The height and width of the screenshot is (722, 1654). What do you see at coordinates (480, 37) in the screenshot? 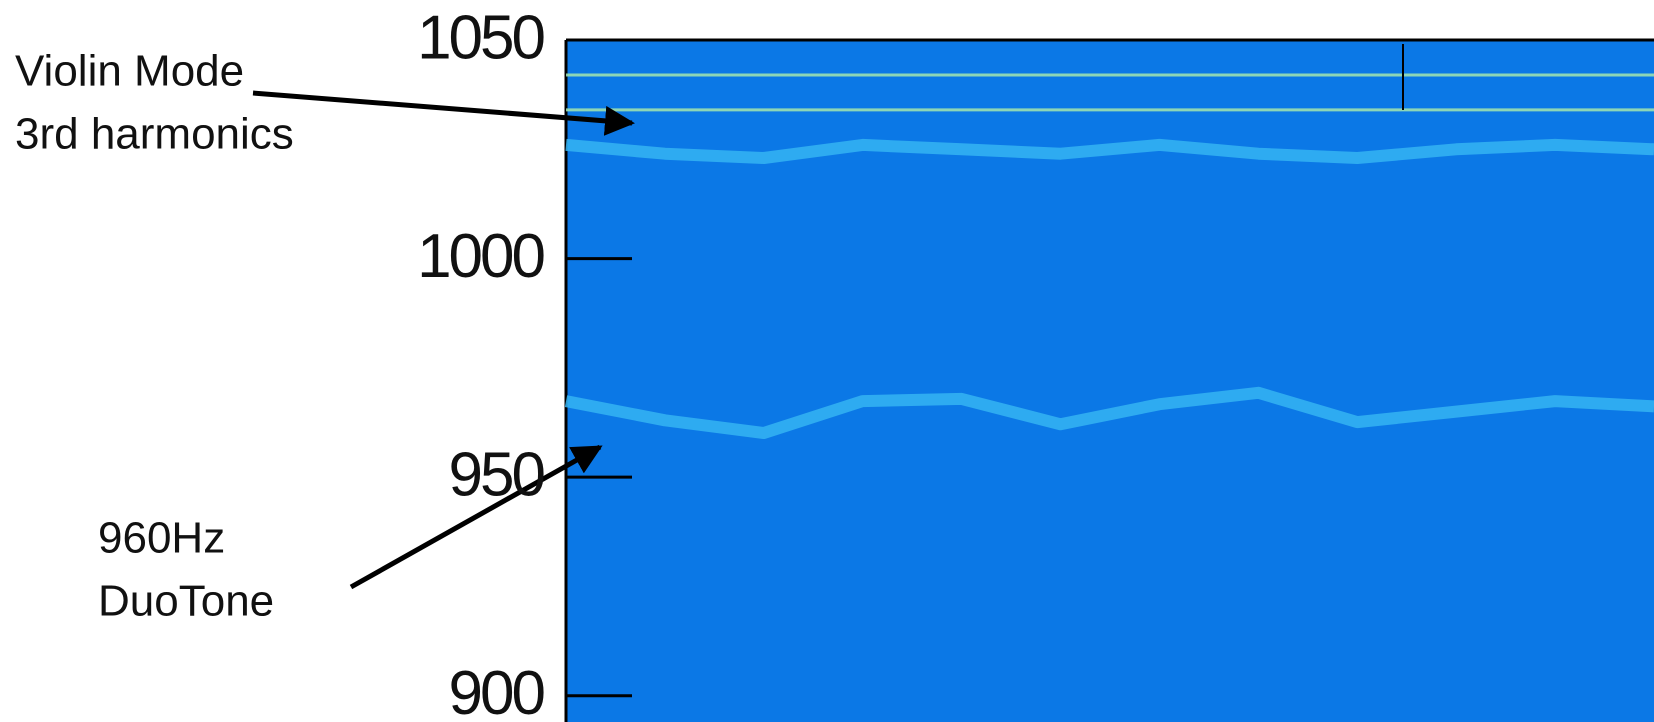
I see `y-tick-label: 1050` at bounding box center [480, 37].